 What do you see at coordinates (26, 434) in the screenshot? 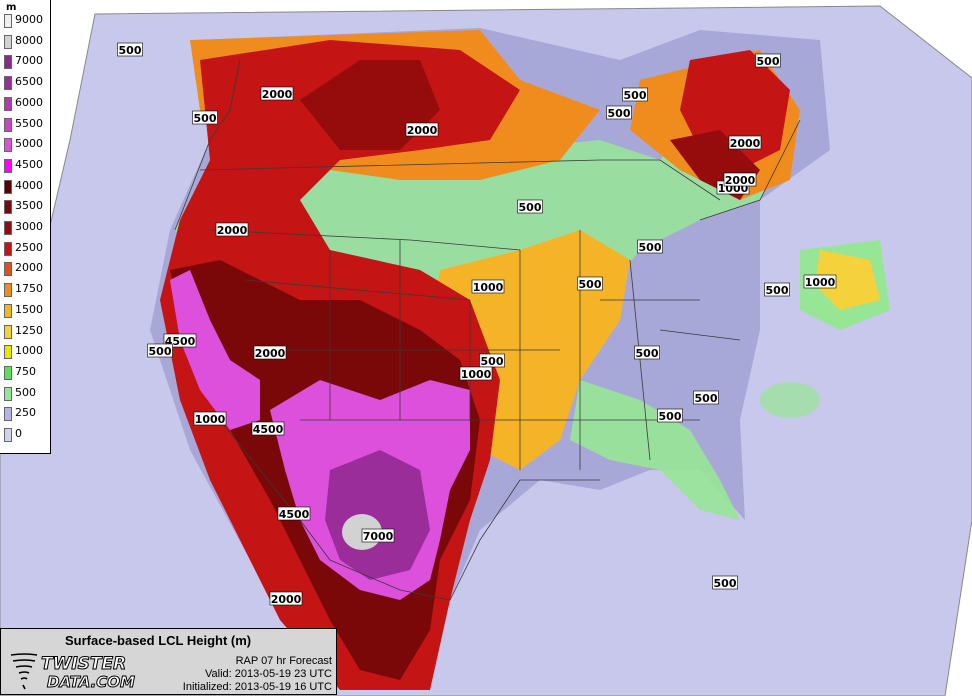
I see `legend-bin: 0` at bounding box center [26, 434].